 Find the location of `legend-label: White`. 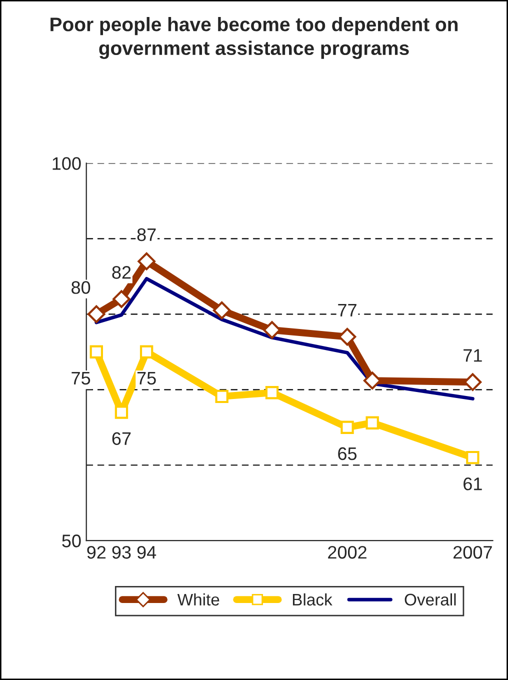

legend-label: White is located at coordinates (198, 599).